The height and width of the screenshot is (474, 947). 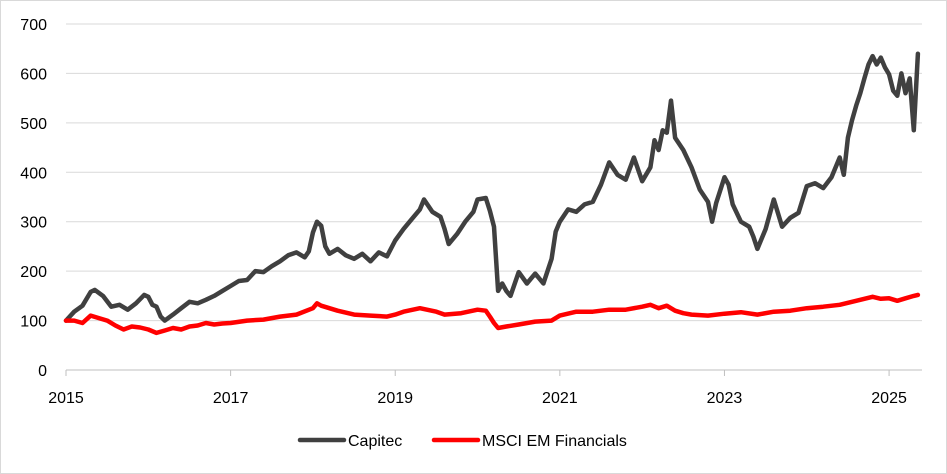 What do you see at coordinates (33, 124) in the screenshot?
I see `y-tick-label: 500` at bounding box center [33, 124].